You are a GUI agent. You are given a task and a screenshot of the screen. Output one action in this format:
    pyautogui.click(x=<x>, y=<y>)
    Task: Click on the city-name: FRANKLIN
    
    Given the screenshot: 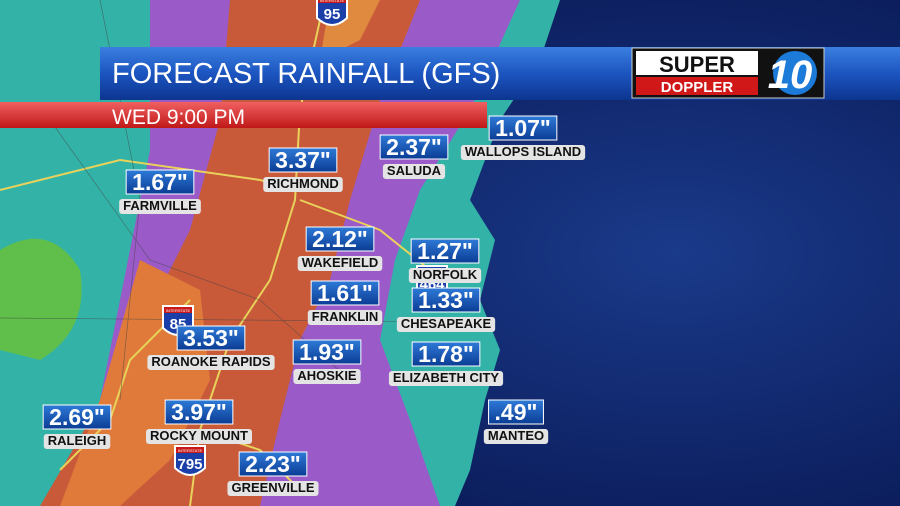 What is the action you would take?
    pyautogui.click(x=345, y=316)
    